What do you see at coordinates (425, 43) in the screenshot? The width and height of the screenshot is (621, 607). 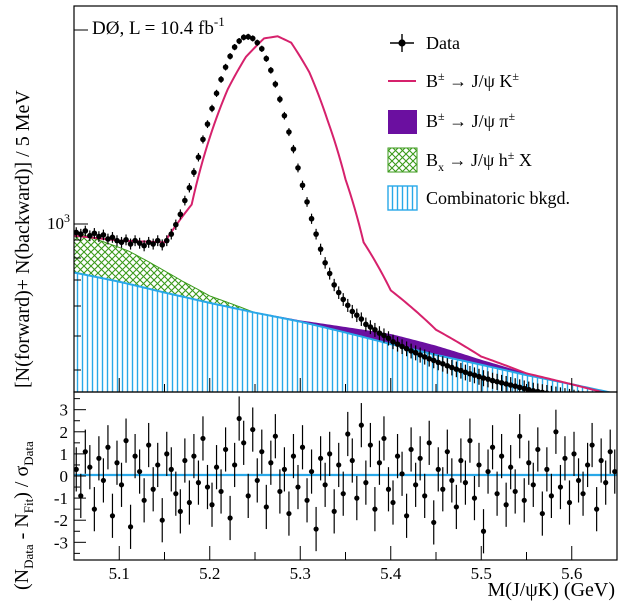 I see `legend-data: Data` at bounding box center [425, 43].